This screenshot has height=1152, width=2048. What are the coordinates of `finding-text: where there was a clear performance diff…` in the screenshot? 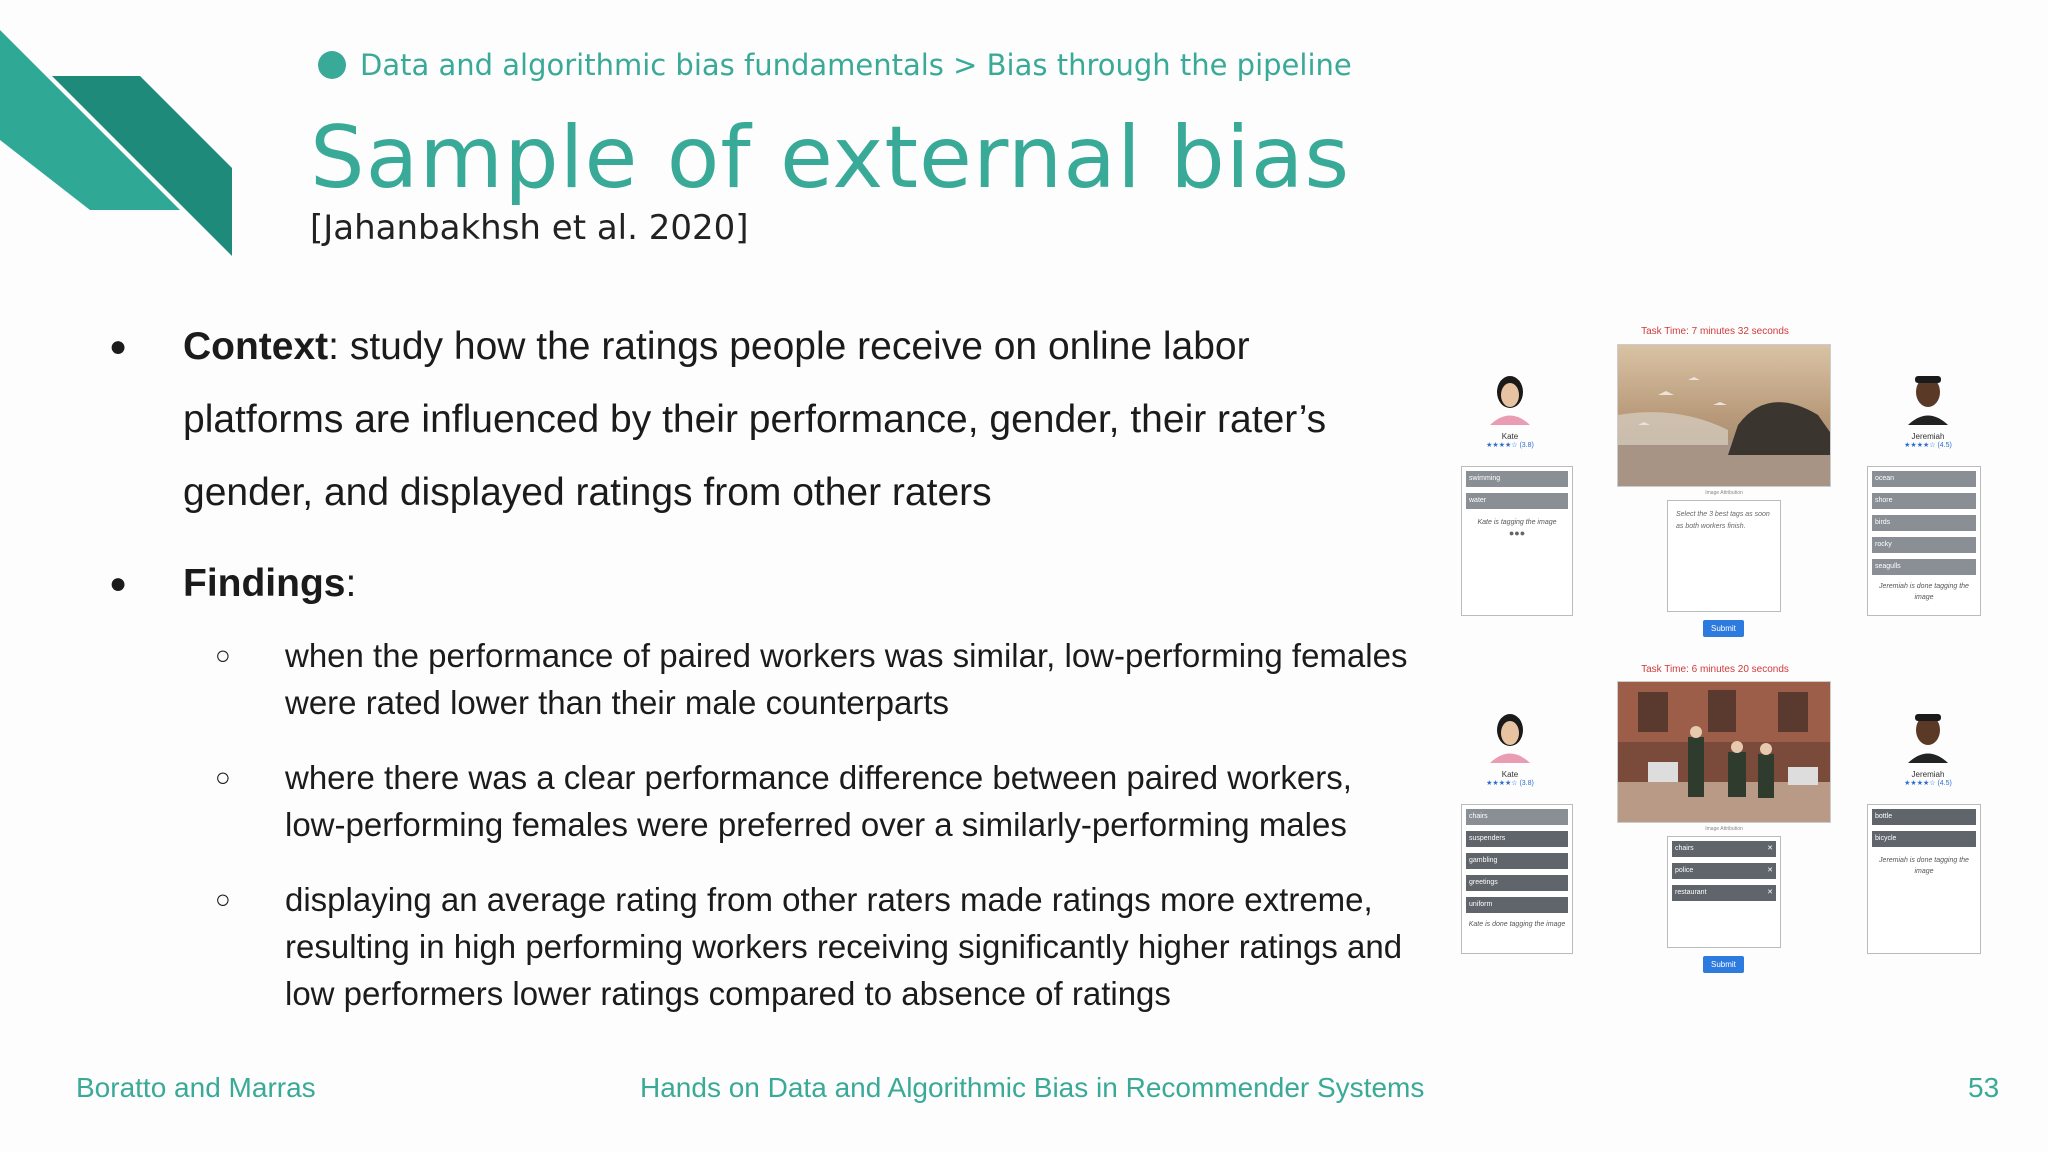 It's located at (818, 801).